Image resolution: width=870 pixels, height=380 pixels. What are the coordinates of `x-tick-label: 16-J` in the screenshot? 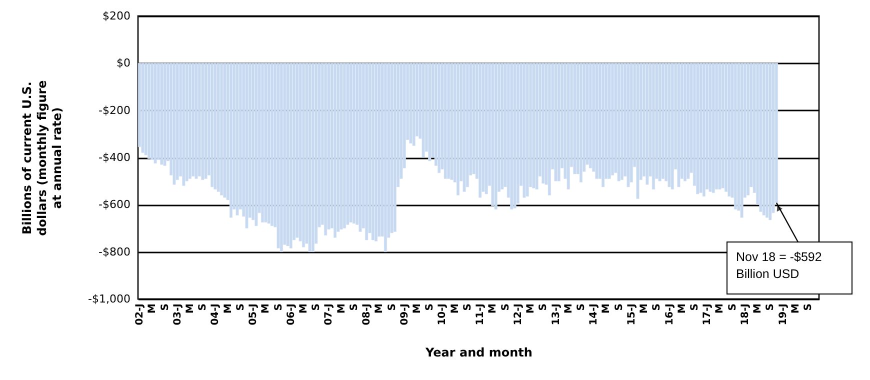 It's located at (670, 315).